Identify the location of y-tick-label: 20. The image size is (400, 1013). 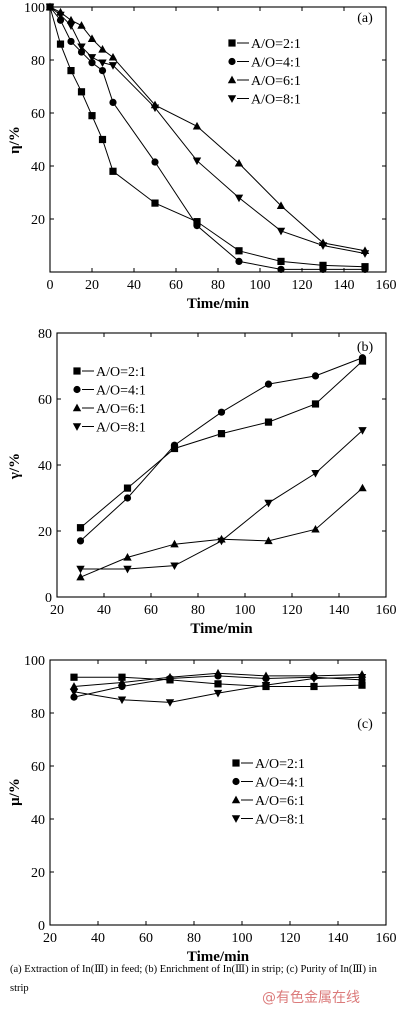
(38, 220).